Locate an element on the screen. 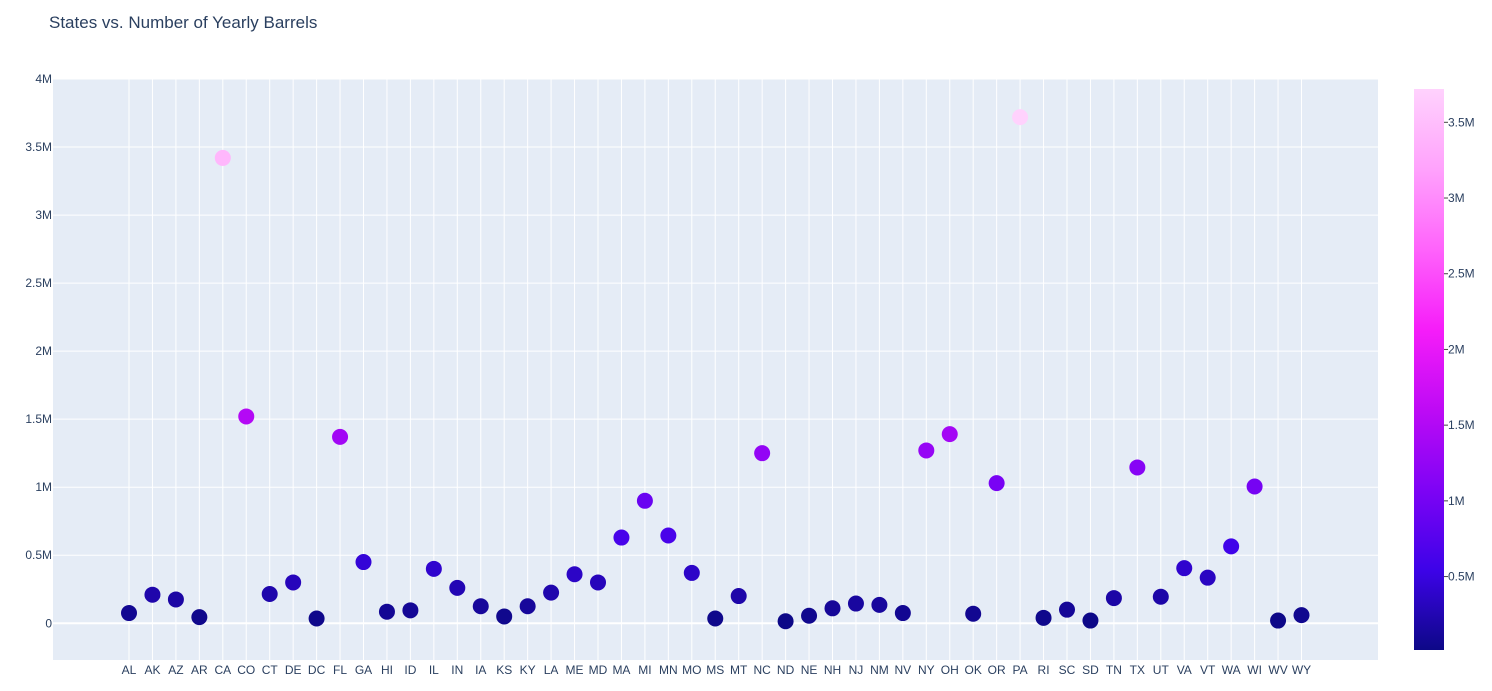  colorbar-tick-label: 1.5M is located at coordinates (1461, 425).